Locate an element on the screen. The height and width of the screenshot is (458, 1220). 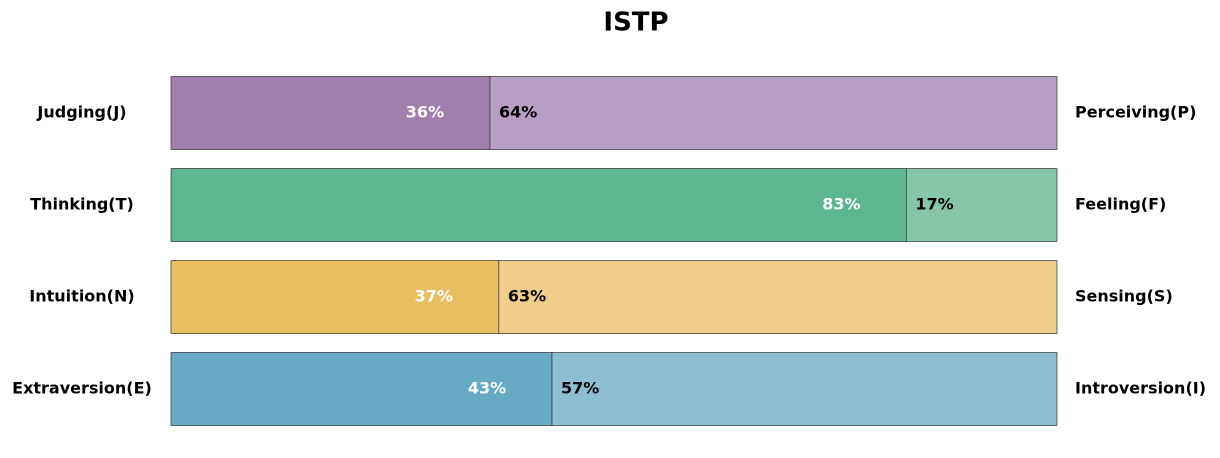
value-label: 37% is located at coordinates (434, 296).